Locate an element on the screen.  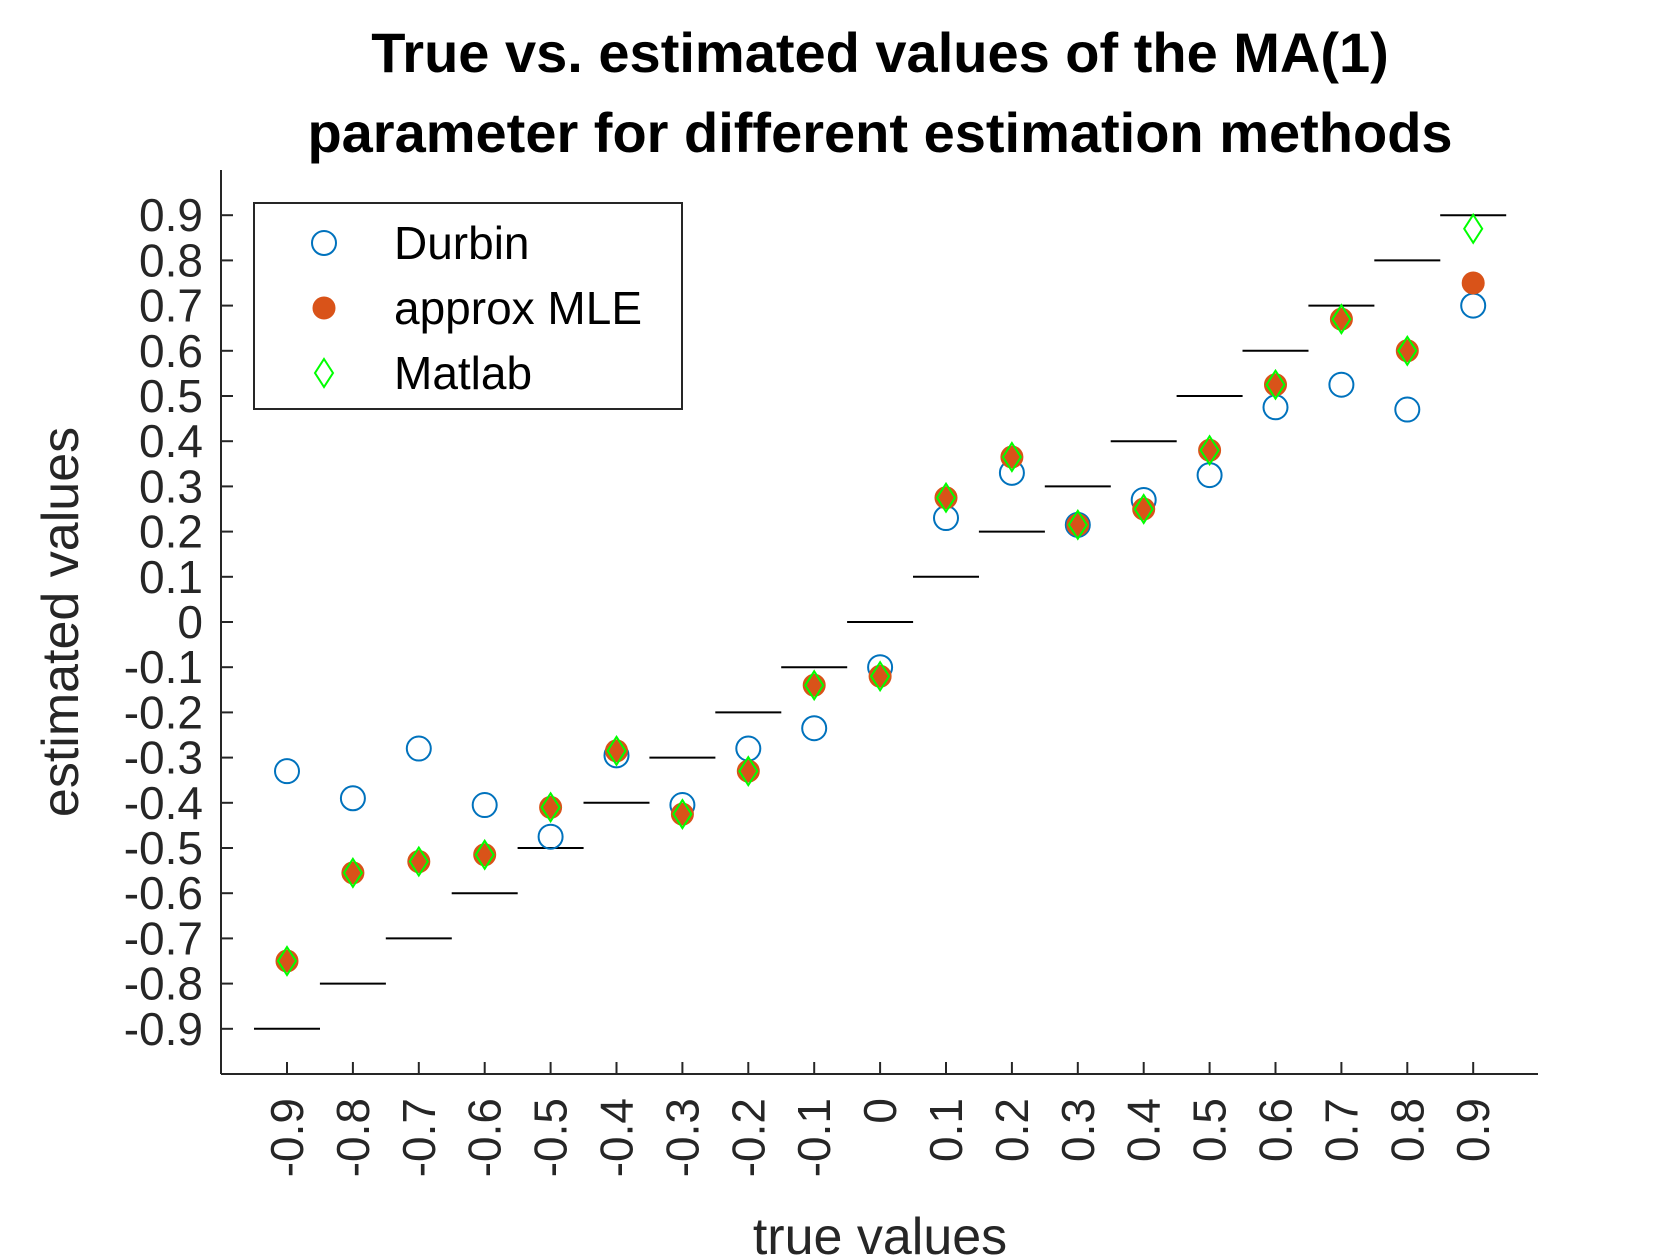
x-tick-label: 0.8 is located at coordinates (1407, 1130).